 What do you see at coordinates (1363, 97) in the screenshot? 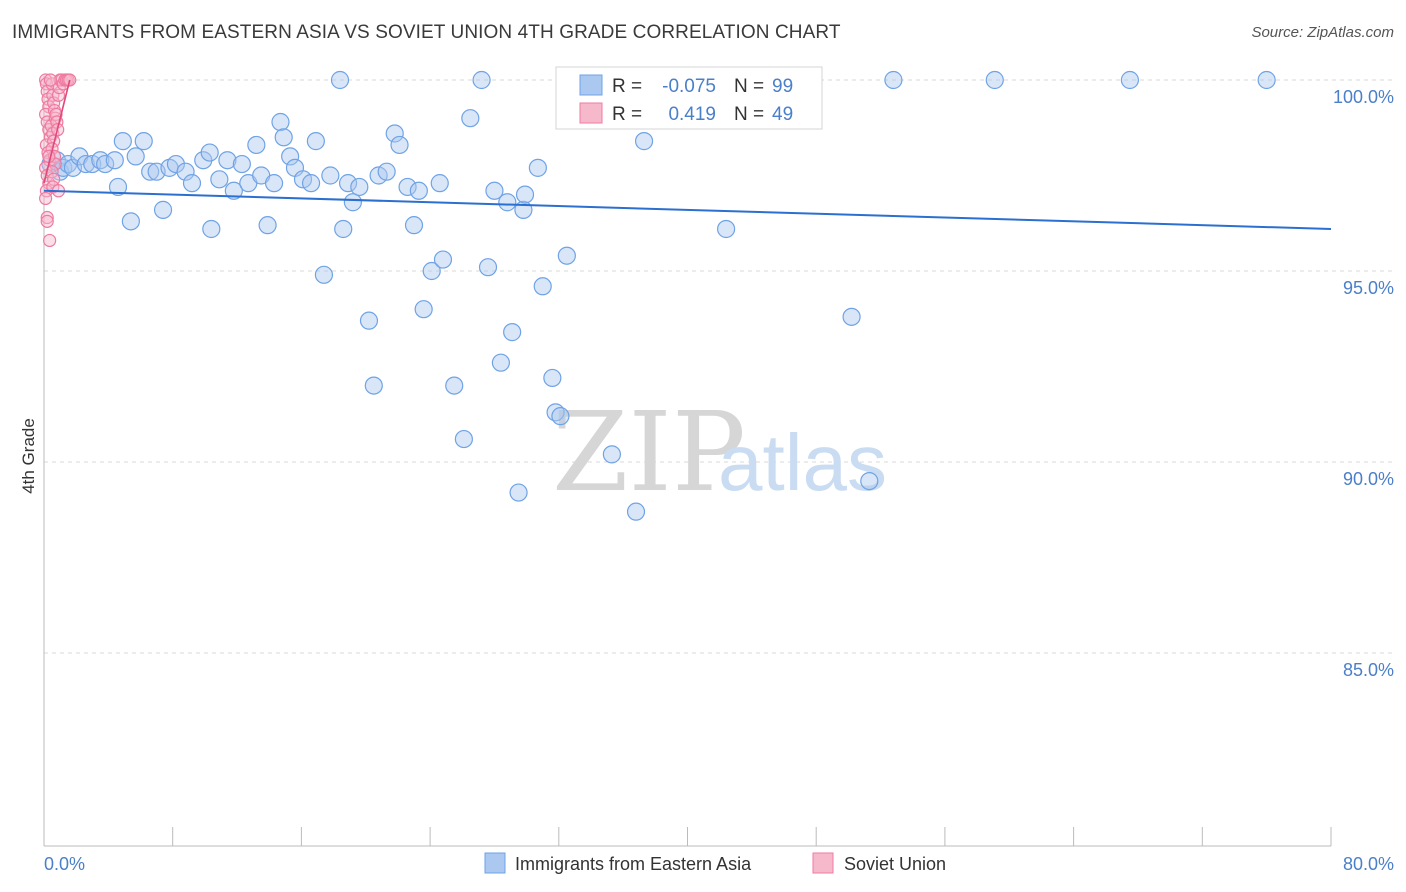
I see `y-tick-label-100: 100.0%` at bounding box center [1363, 97].